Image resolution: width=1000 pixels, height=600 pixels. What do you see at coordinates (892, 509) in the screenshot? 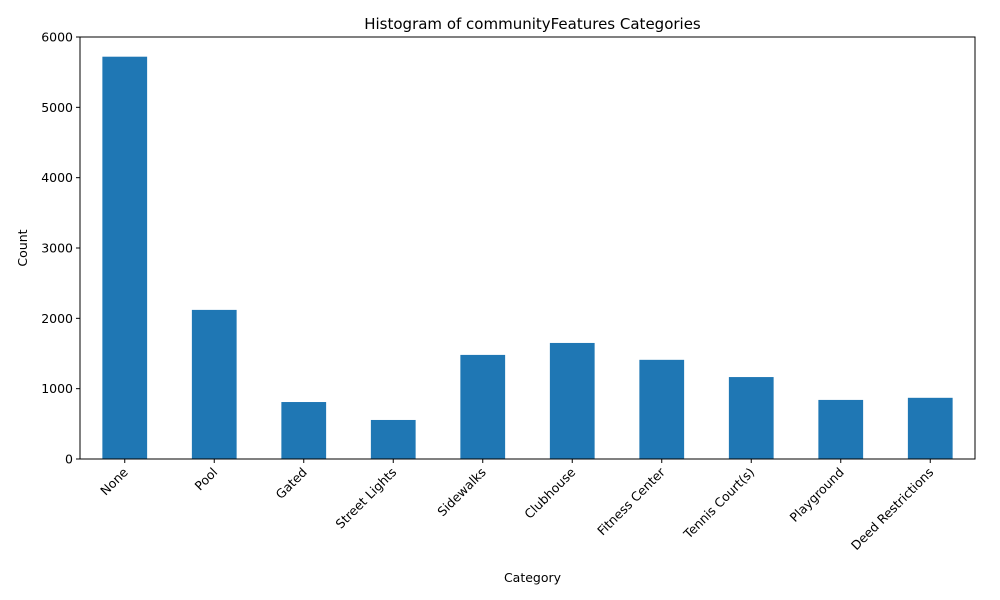
I see `x-tick-label-9: Deed Restrictions` at bounding box center [892, 509].